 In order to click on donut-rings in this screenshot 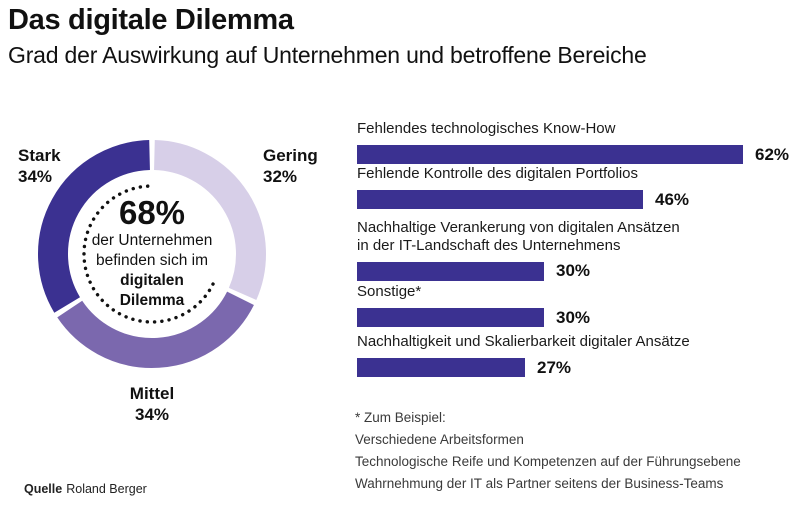, I will do `click(152, 254)`.